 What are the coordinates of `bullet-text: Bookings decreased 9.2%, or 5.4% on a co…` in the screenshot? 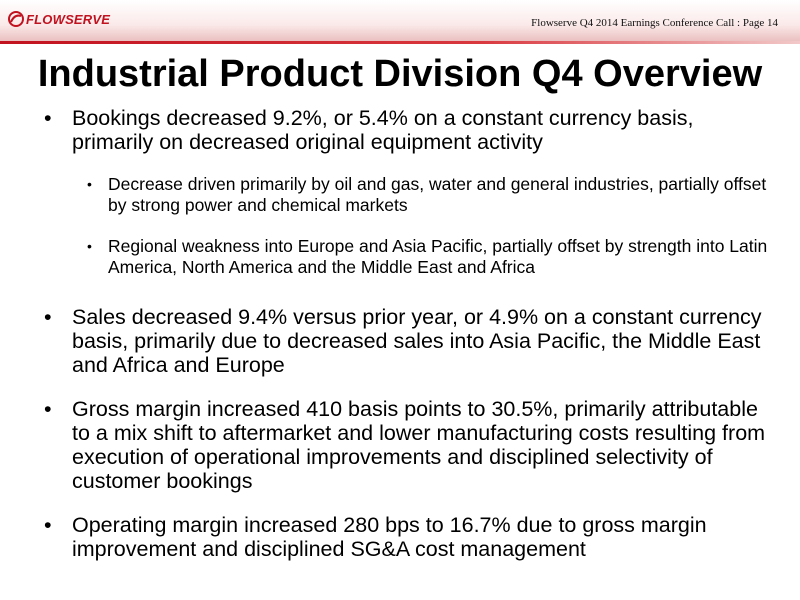 It's located at (383, 130).